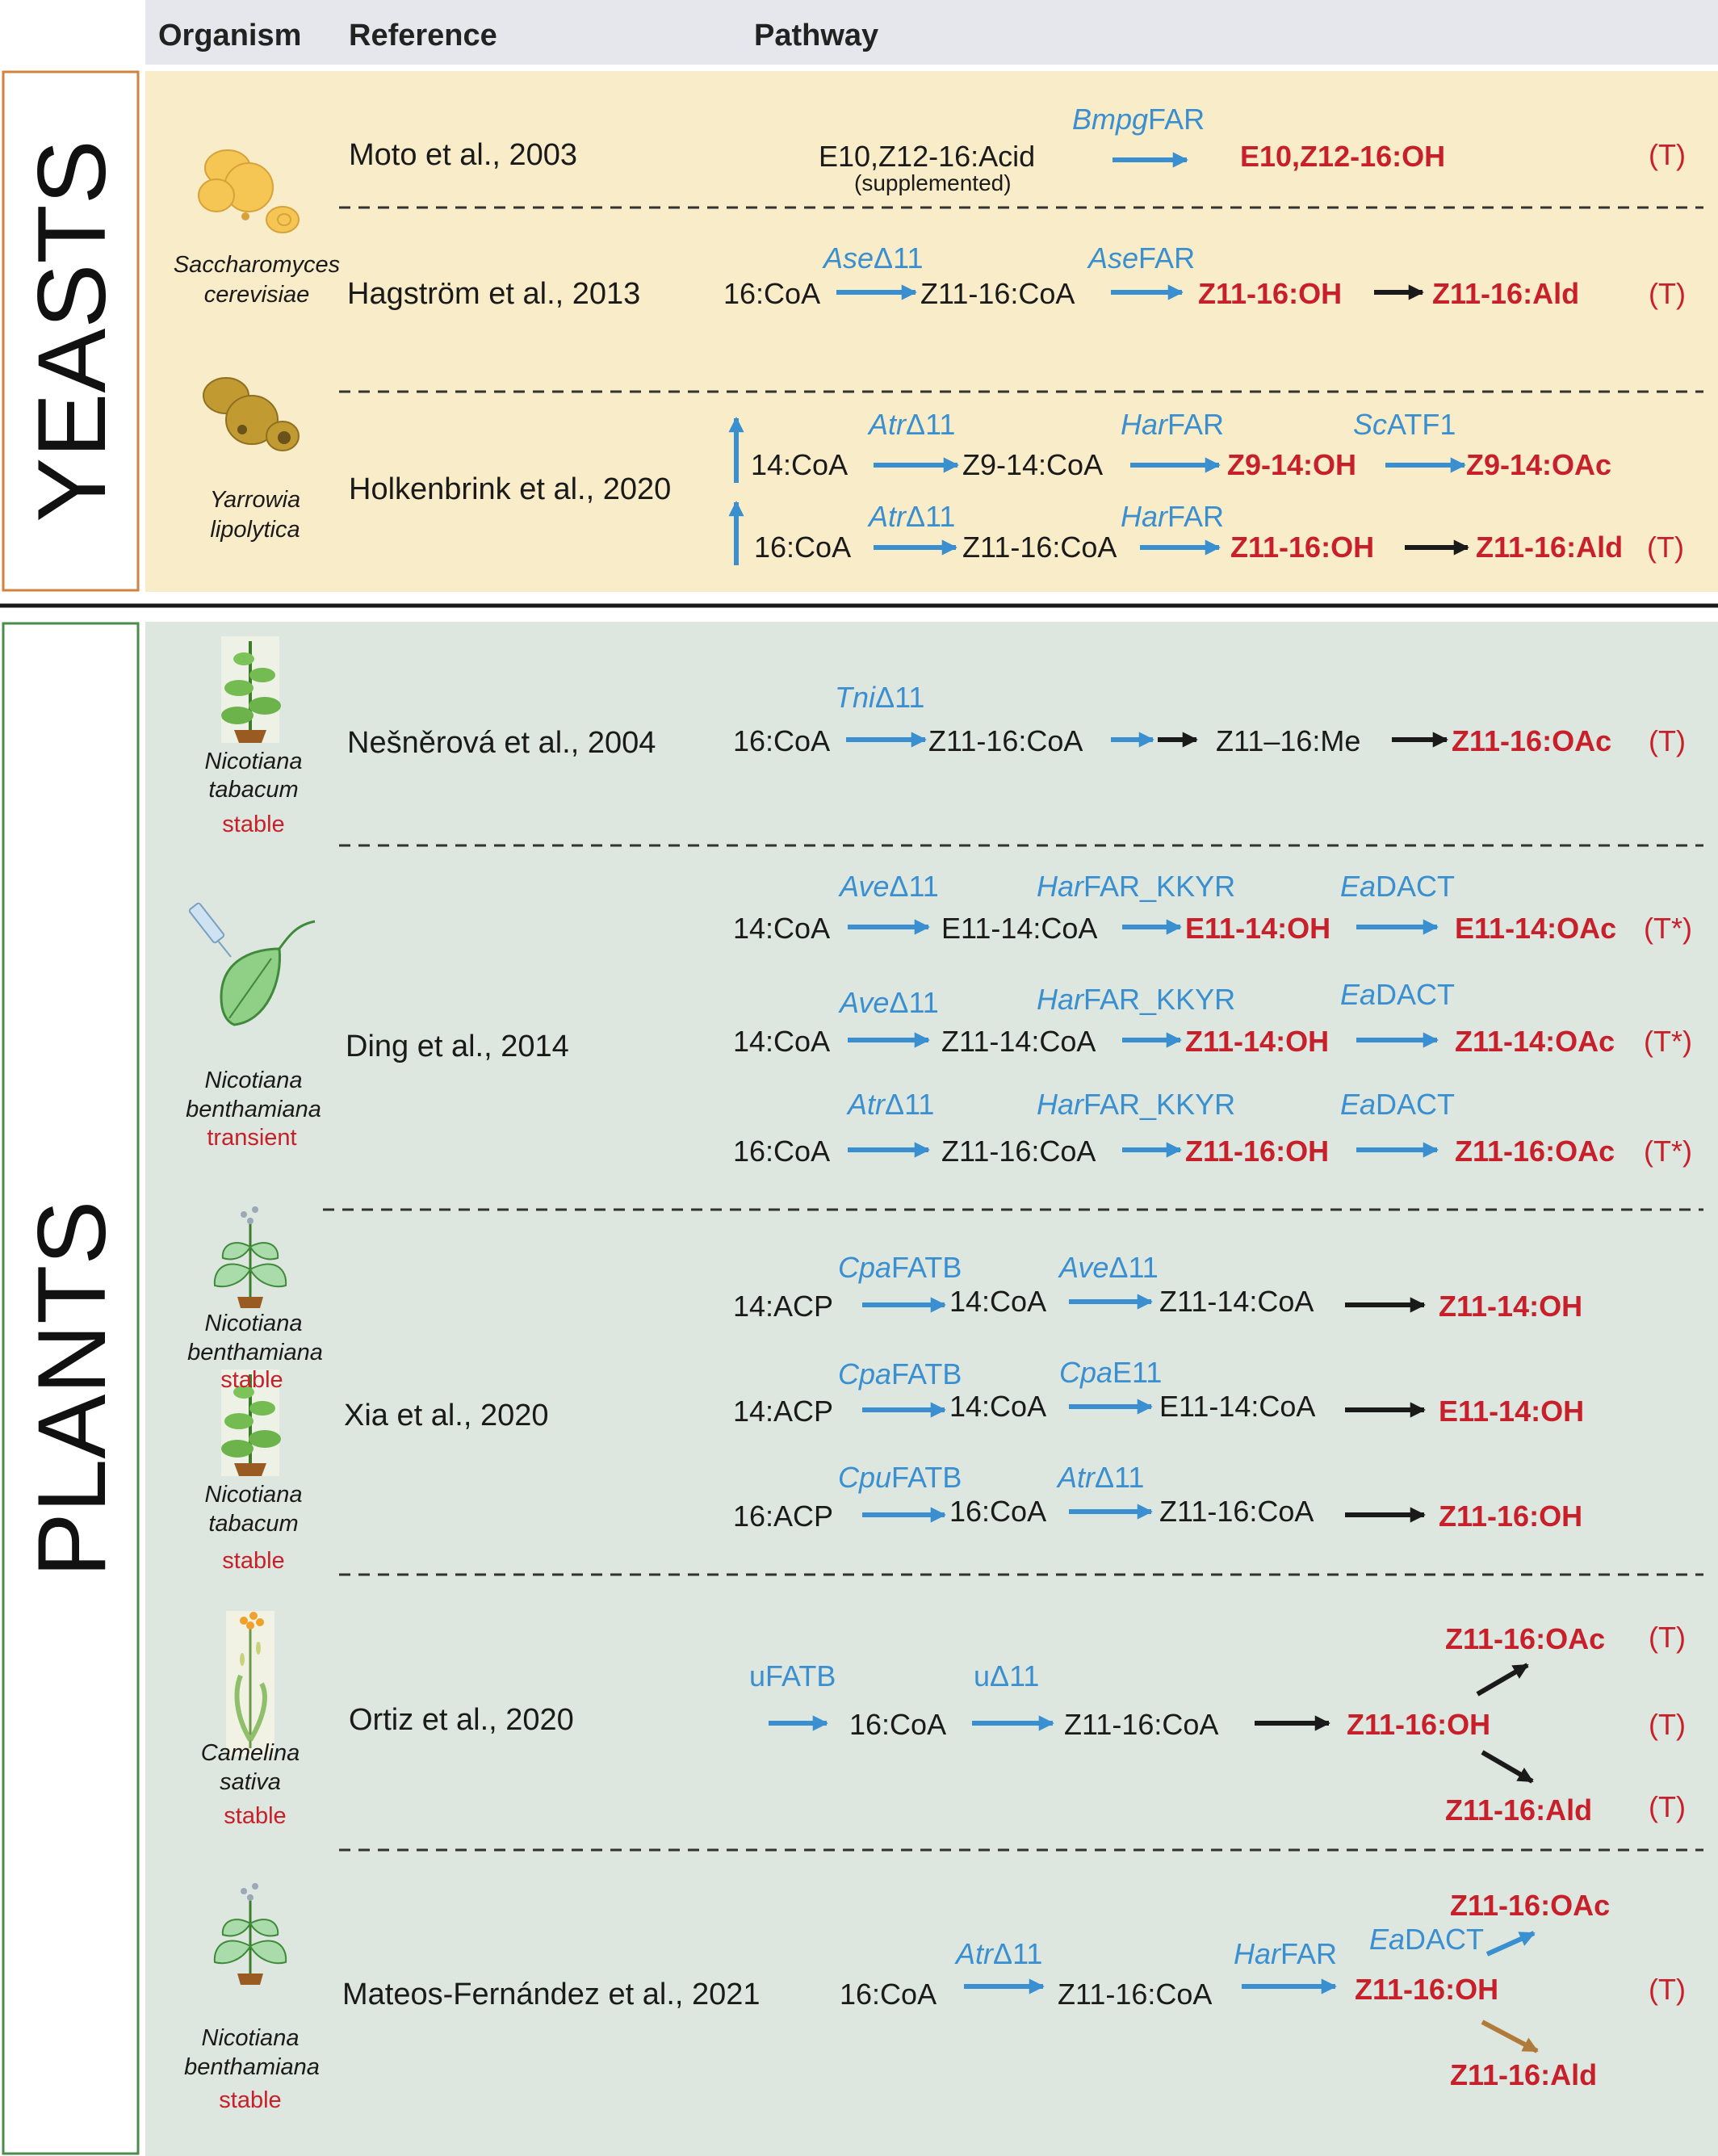 This screenshot has width=1718, height=2156. I want to click on substrate: E10,Z12-16:Acid, so click(927, 156).